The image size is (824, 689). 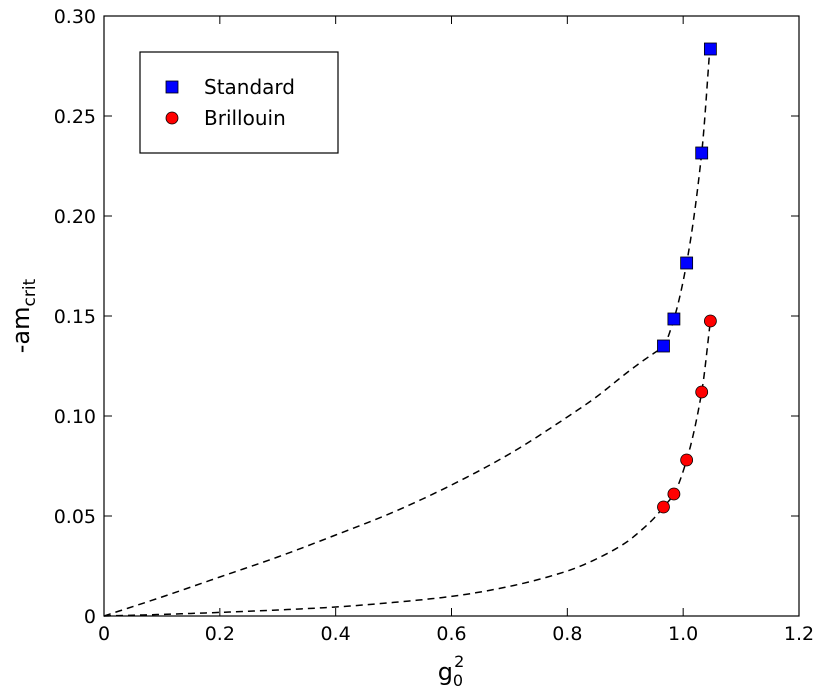 What do you see at coordinates (75, 217) in the screenshot?
I see `y-tick-label: 0.20` at bounding box center [75, 217].